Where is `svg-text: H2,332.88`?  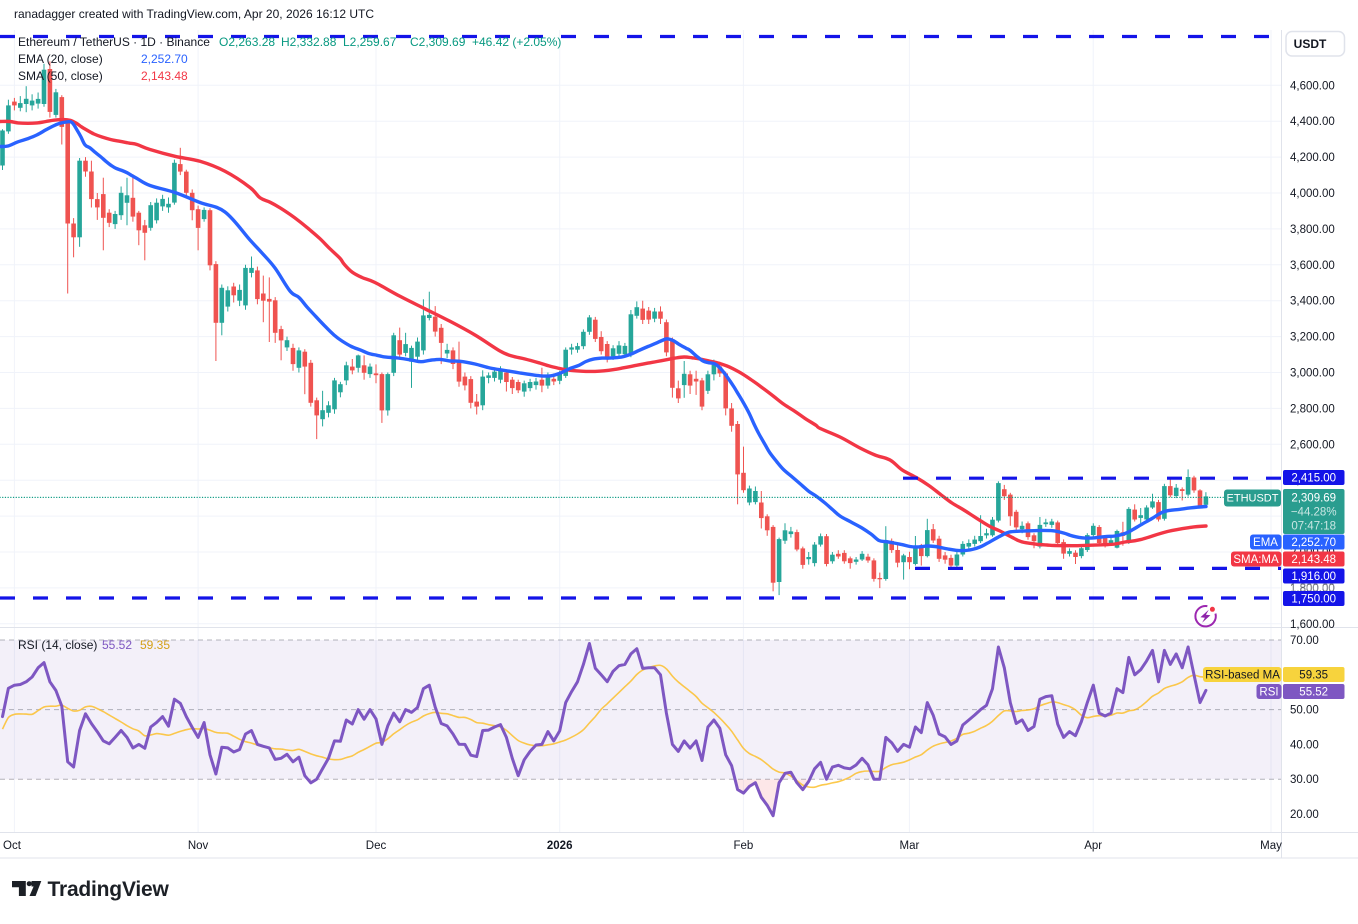 svg-text: H2,332.88 is located at coordinates (309, 42).